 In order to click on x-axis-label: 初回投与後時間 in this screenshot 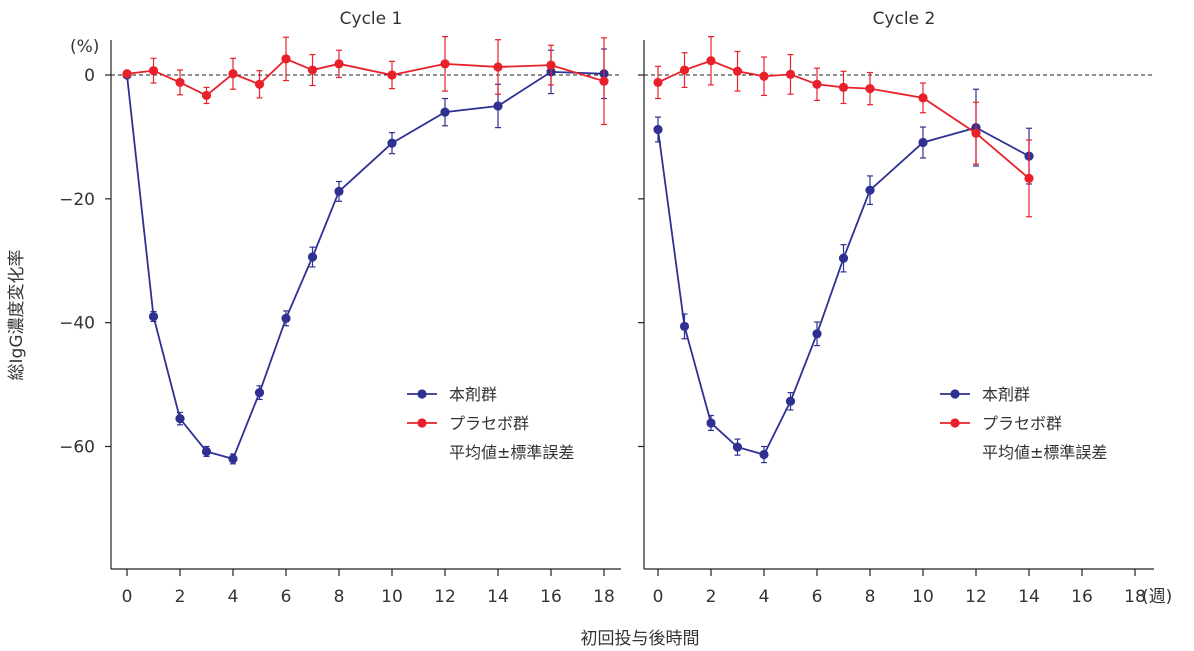, I will do `click(640, 639)`.